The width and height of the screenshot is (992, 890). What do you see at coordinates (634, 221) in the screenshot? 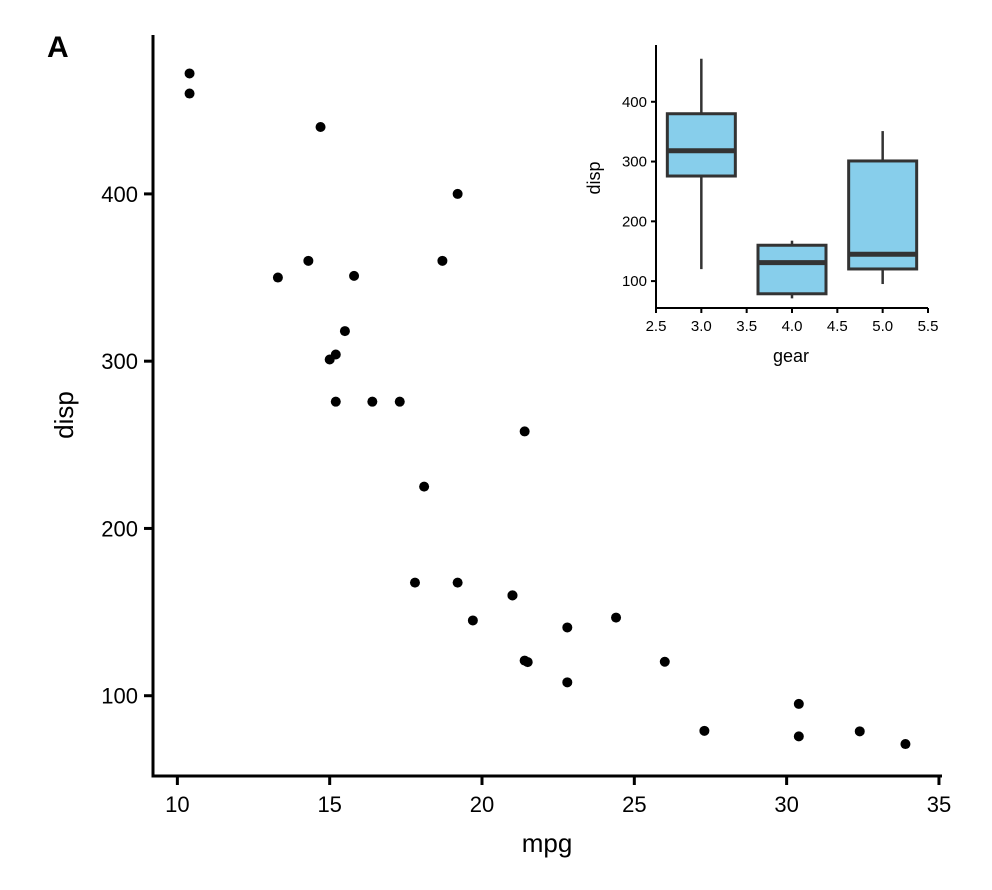
I see `inset-y-tick-label: 200` at bounding box center [634, 221].